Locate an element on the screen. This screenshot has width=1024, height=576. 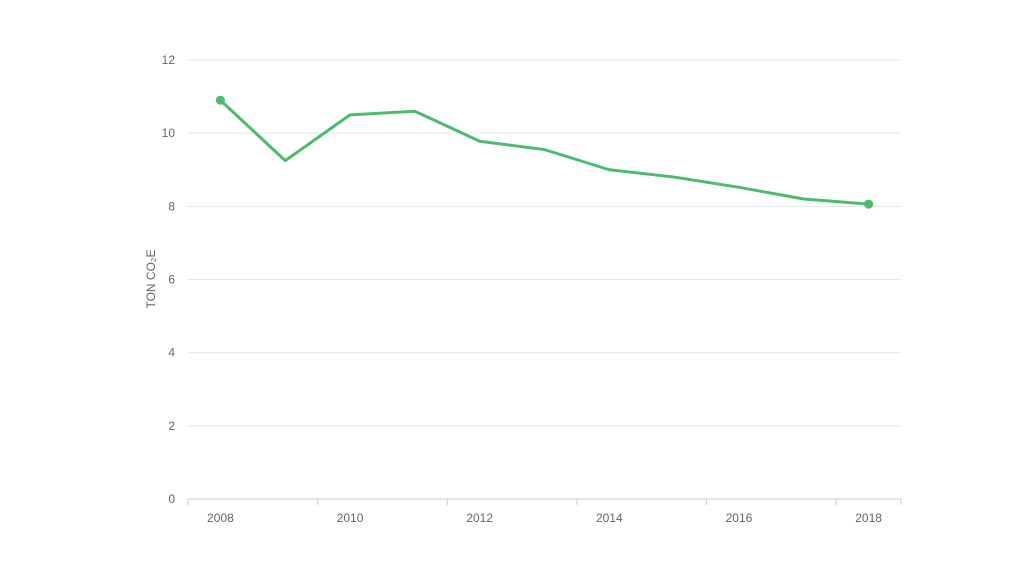
data-point-2018 is located at coordinates (869, 204).